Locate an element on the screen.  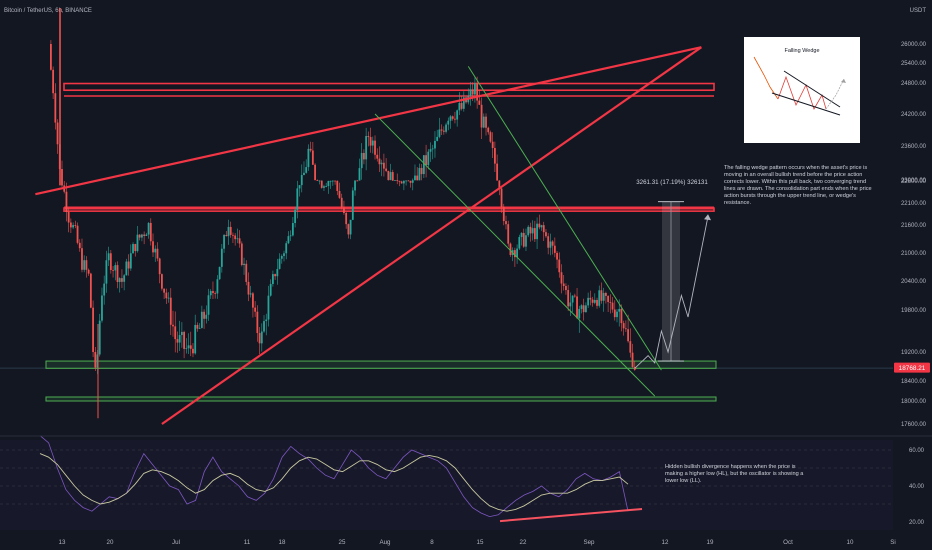
last-price-label: 18768.21 is located at coordinates (912, 368).